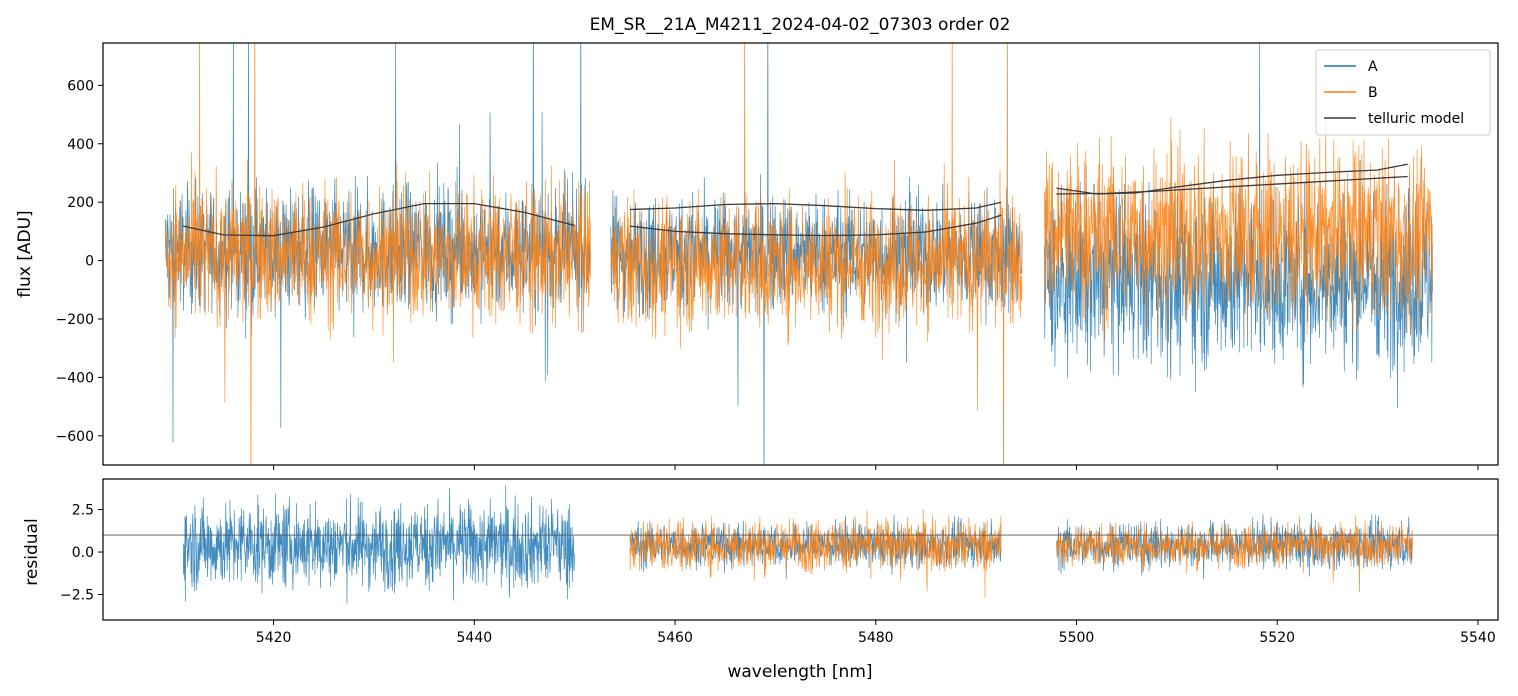 The image size is (1518, 696). I want to click on x-tick-label: 5520, so click(1277, 638).